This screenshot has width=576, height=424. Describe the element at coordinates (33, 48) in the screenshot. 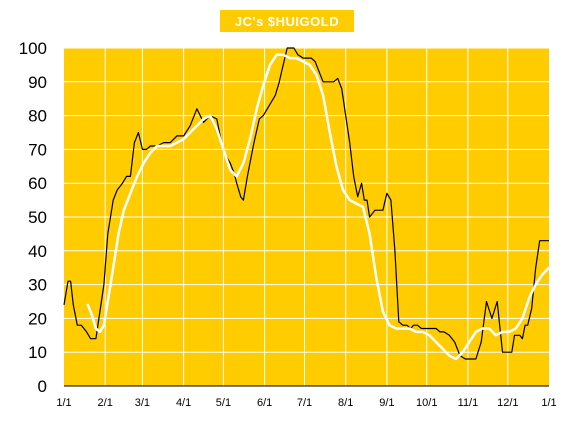

I see `y-tick-label: 100` at that location.